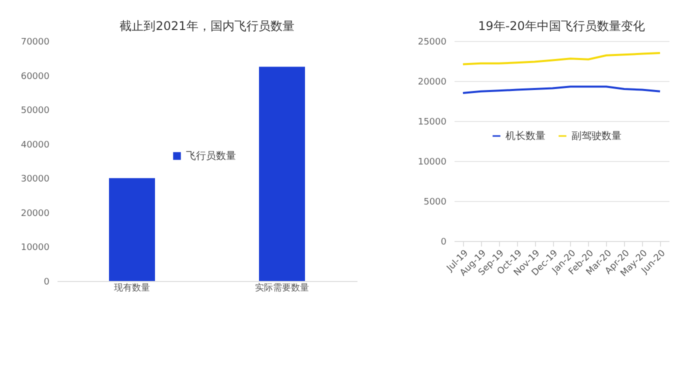 This screenshot has height=389, width=692. Describe the element at coordinates (35, 43) in the screenshot. I see `y-tick-label: 70000` at that location.